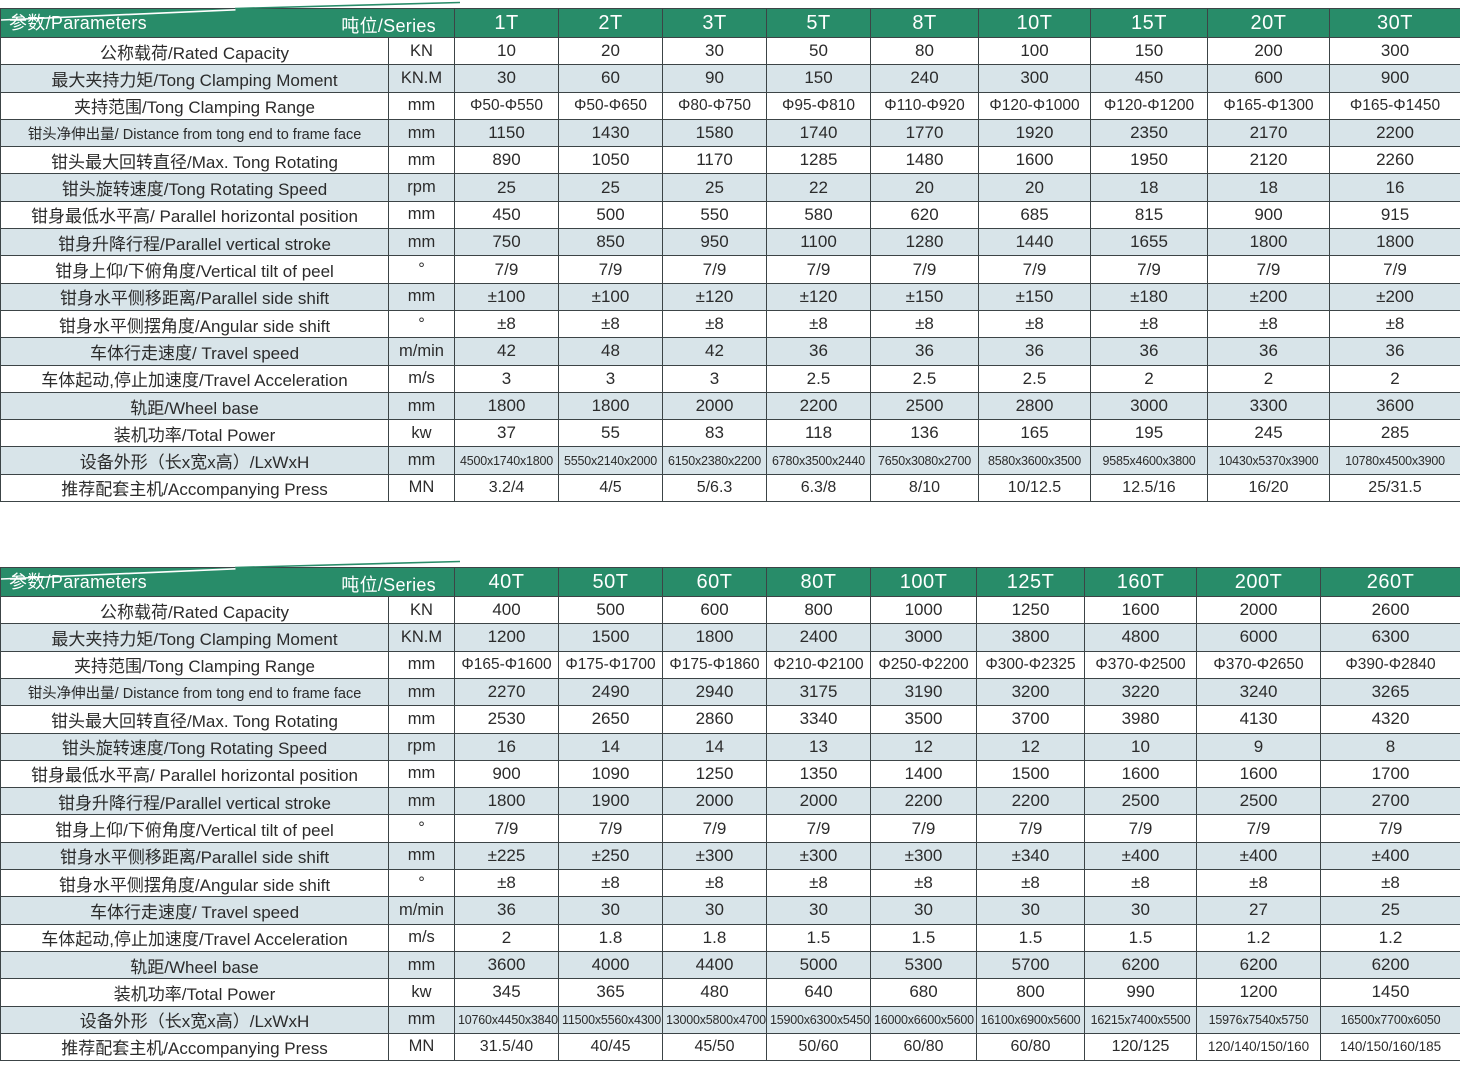 The height and width of the screenshot is (1087, 1460). Describe the element at coordinates (194, 937) in the screenshot. I see `param-label: 车体起动,停止加速度/Travel Acceleration` at that location.